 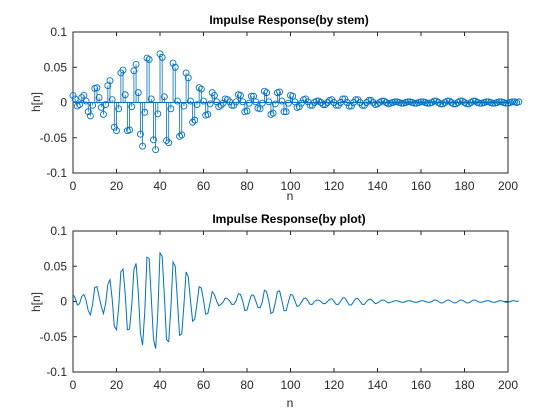 I want to click on x-tick-label: 200, so click(x=508, y=385).